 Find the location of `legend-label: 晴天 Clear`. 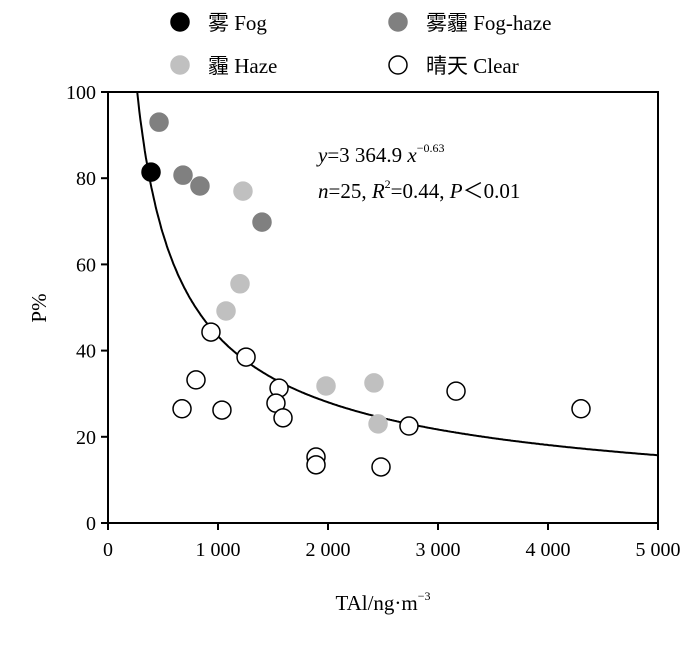

legend-label: 晴天 Clear is located at coordinates (472, 66).